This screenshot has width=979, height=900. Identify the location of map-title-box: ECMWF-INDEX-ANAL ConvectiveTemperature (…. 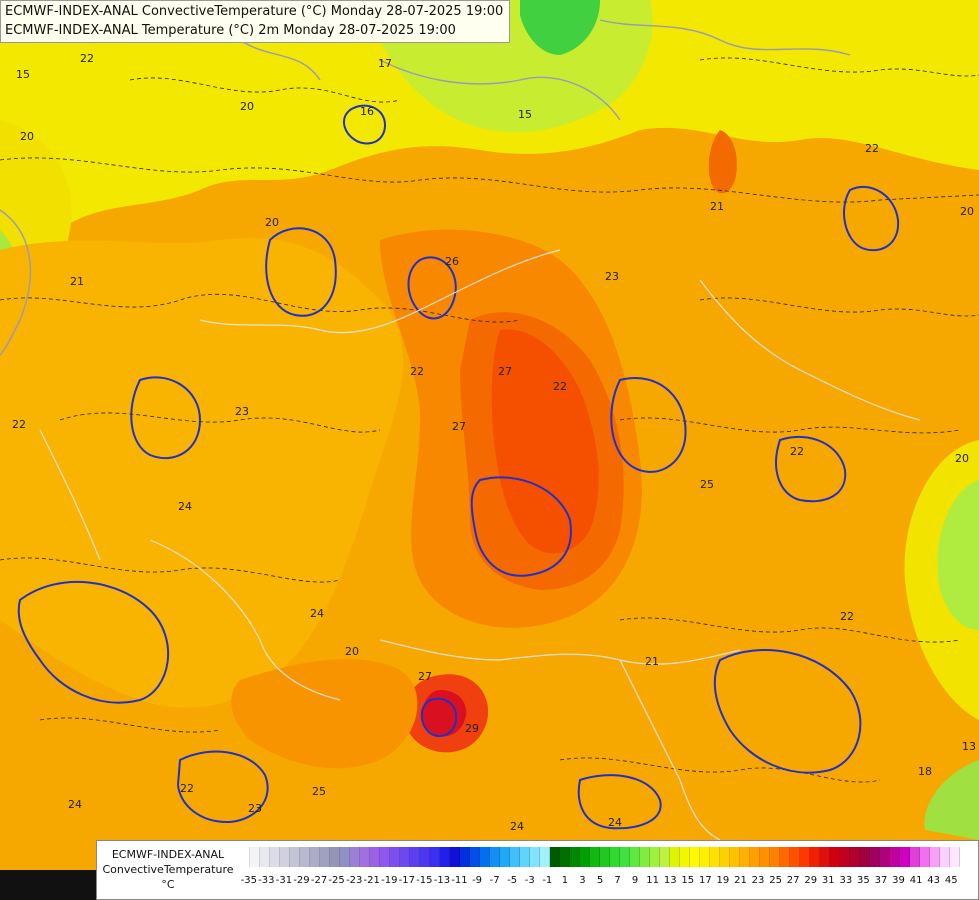
(255, 21).